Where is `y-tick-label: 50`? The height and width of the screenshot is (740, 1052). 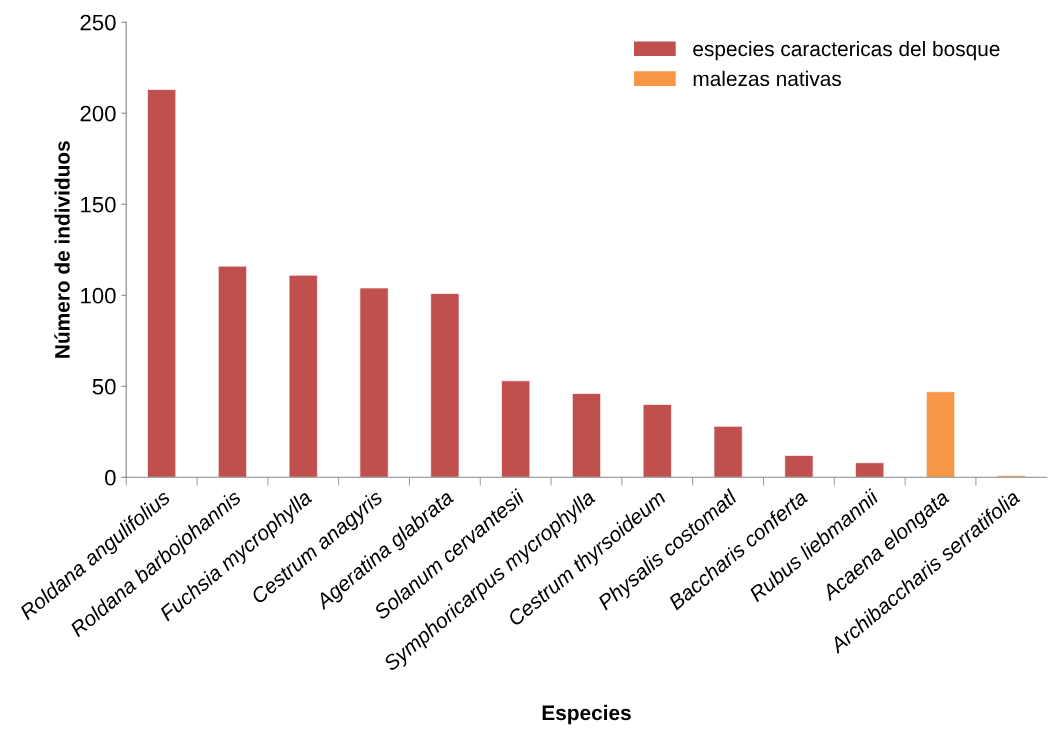
y-tick-label: 50 is located at coordinates (104, 386).